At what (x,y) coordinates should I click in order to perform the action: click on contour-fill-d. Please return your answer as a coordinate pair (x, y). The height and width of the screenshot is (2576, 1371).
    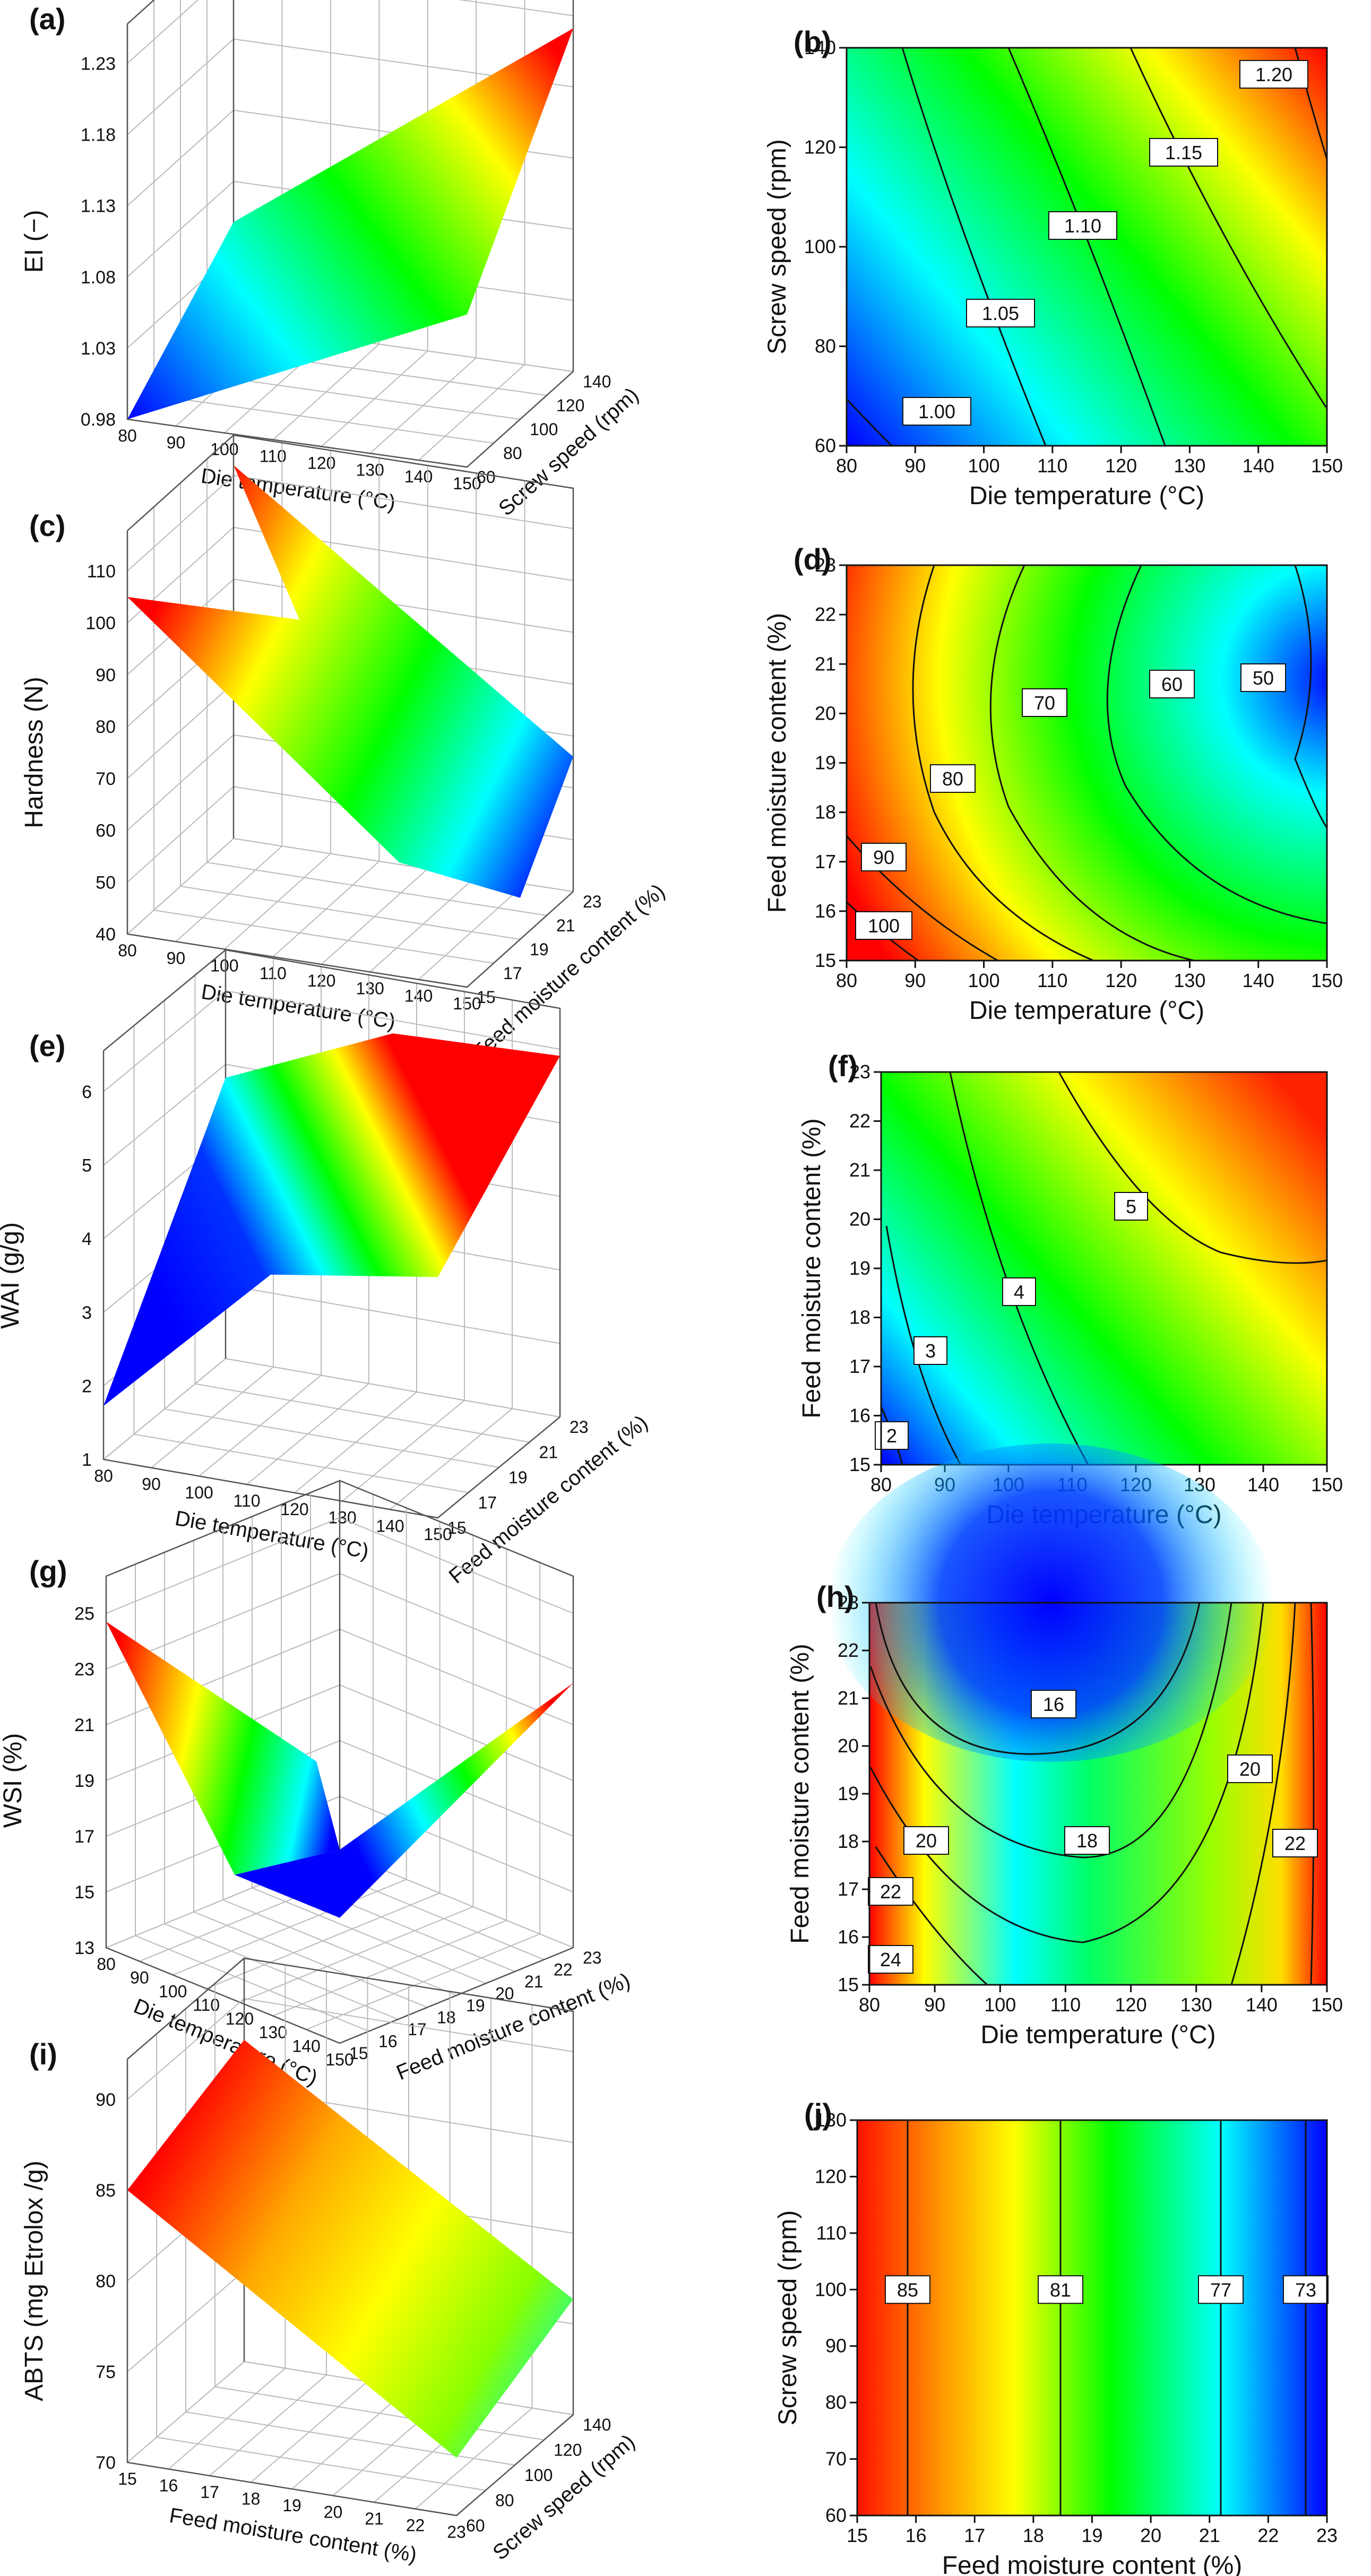
    Looking at the image, I should click on (1087, 763).